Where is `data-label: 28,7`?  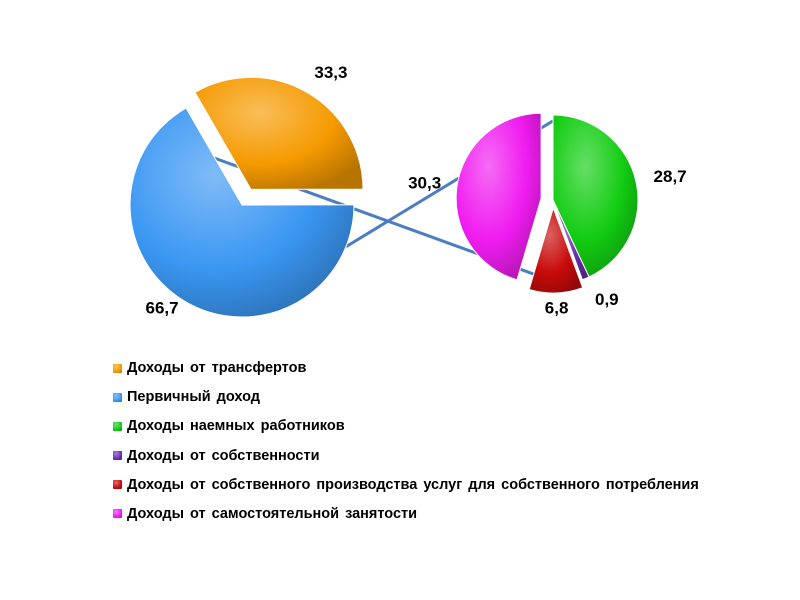
data-label: 28,7 is located at coordinates (670, 176).